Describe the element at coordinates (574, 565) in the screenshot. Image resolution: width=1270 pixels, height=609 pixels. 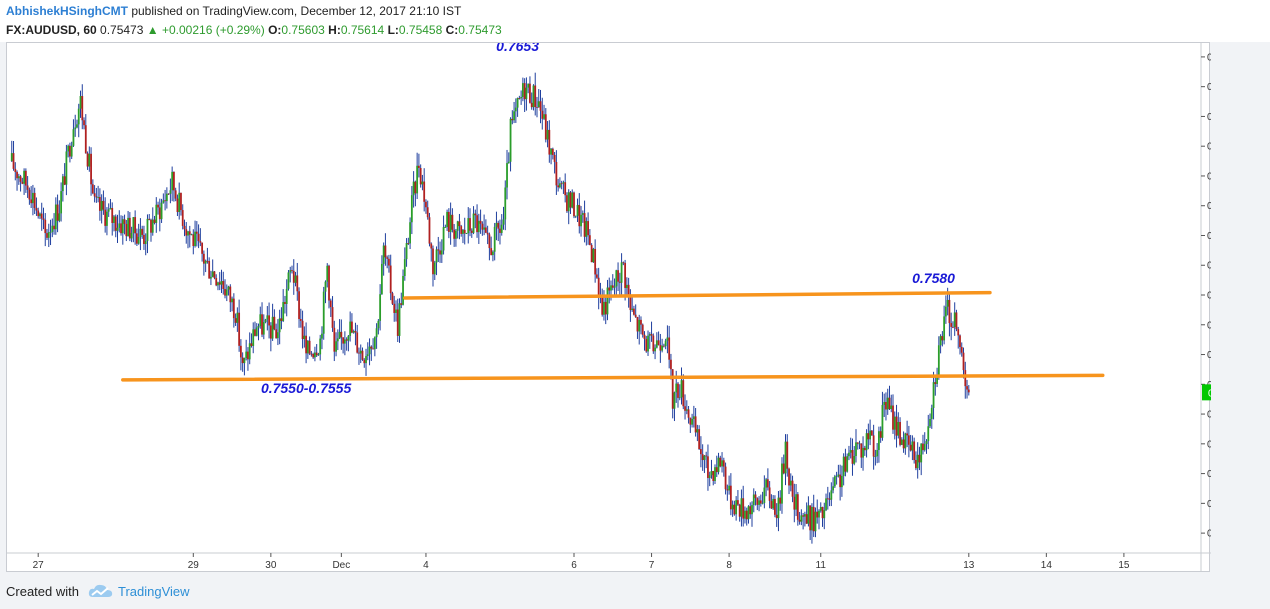
I see `x-tick-label: 6` at that location.